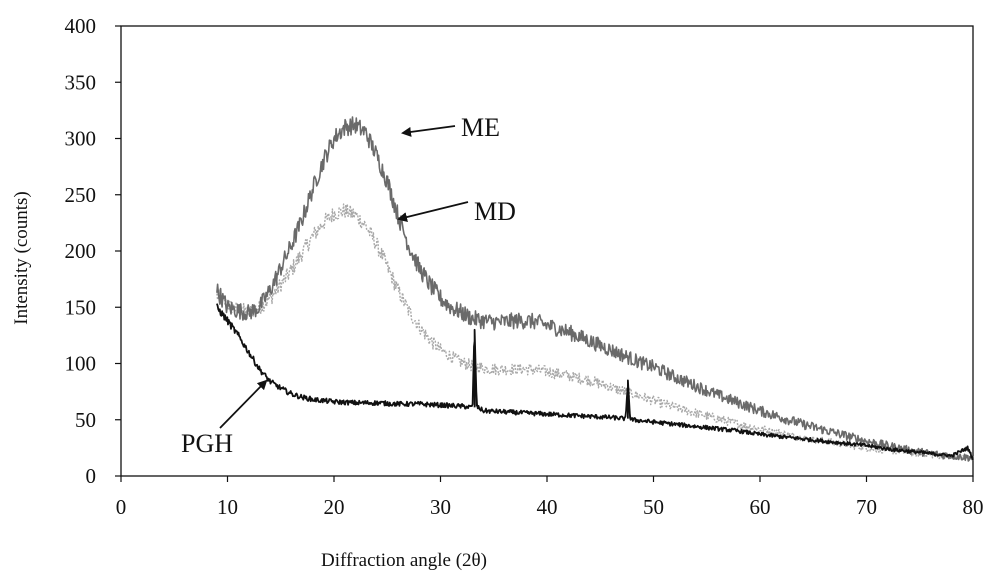 The width and height of the screenshot is (992, 572). Describe the element at coordinates (227, 507) in the screenshot. I see `x-tick-label: 10` at that location.